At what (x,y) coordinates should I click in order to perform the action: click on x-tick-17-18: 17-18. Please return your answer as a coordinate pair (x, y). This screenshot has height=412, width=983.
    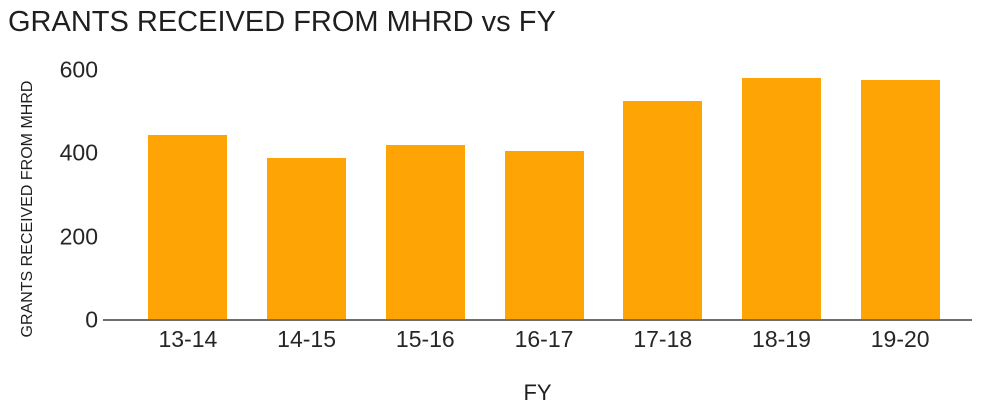
    Looking at the image, I should click on (663, 339).